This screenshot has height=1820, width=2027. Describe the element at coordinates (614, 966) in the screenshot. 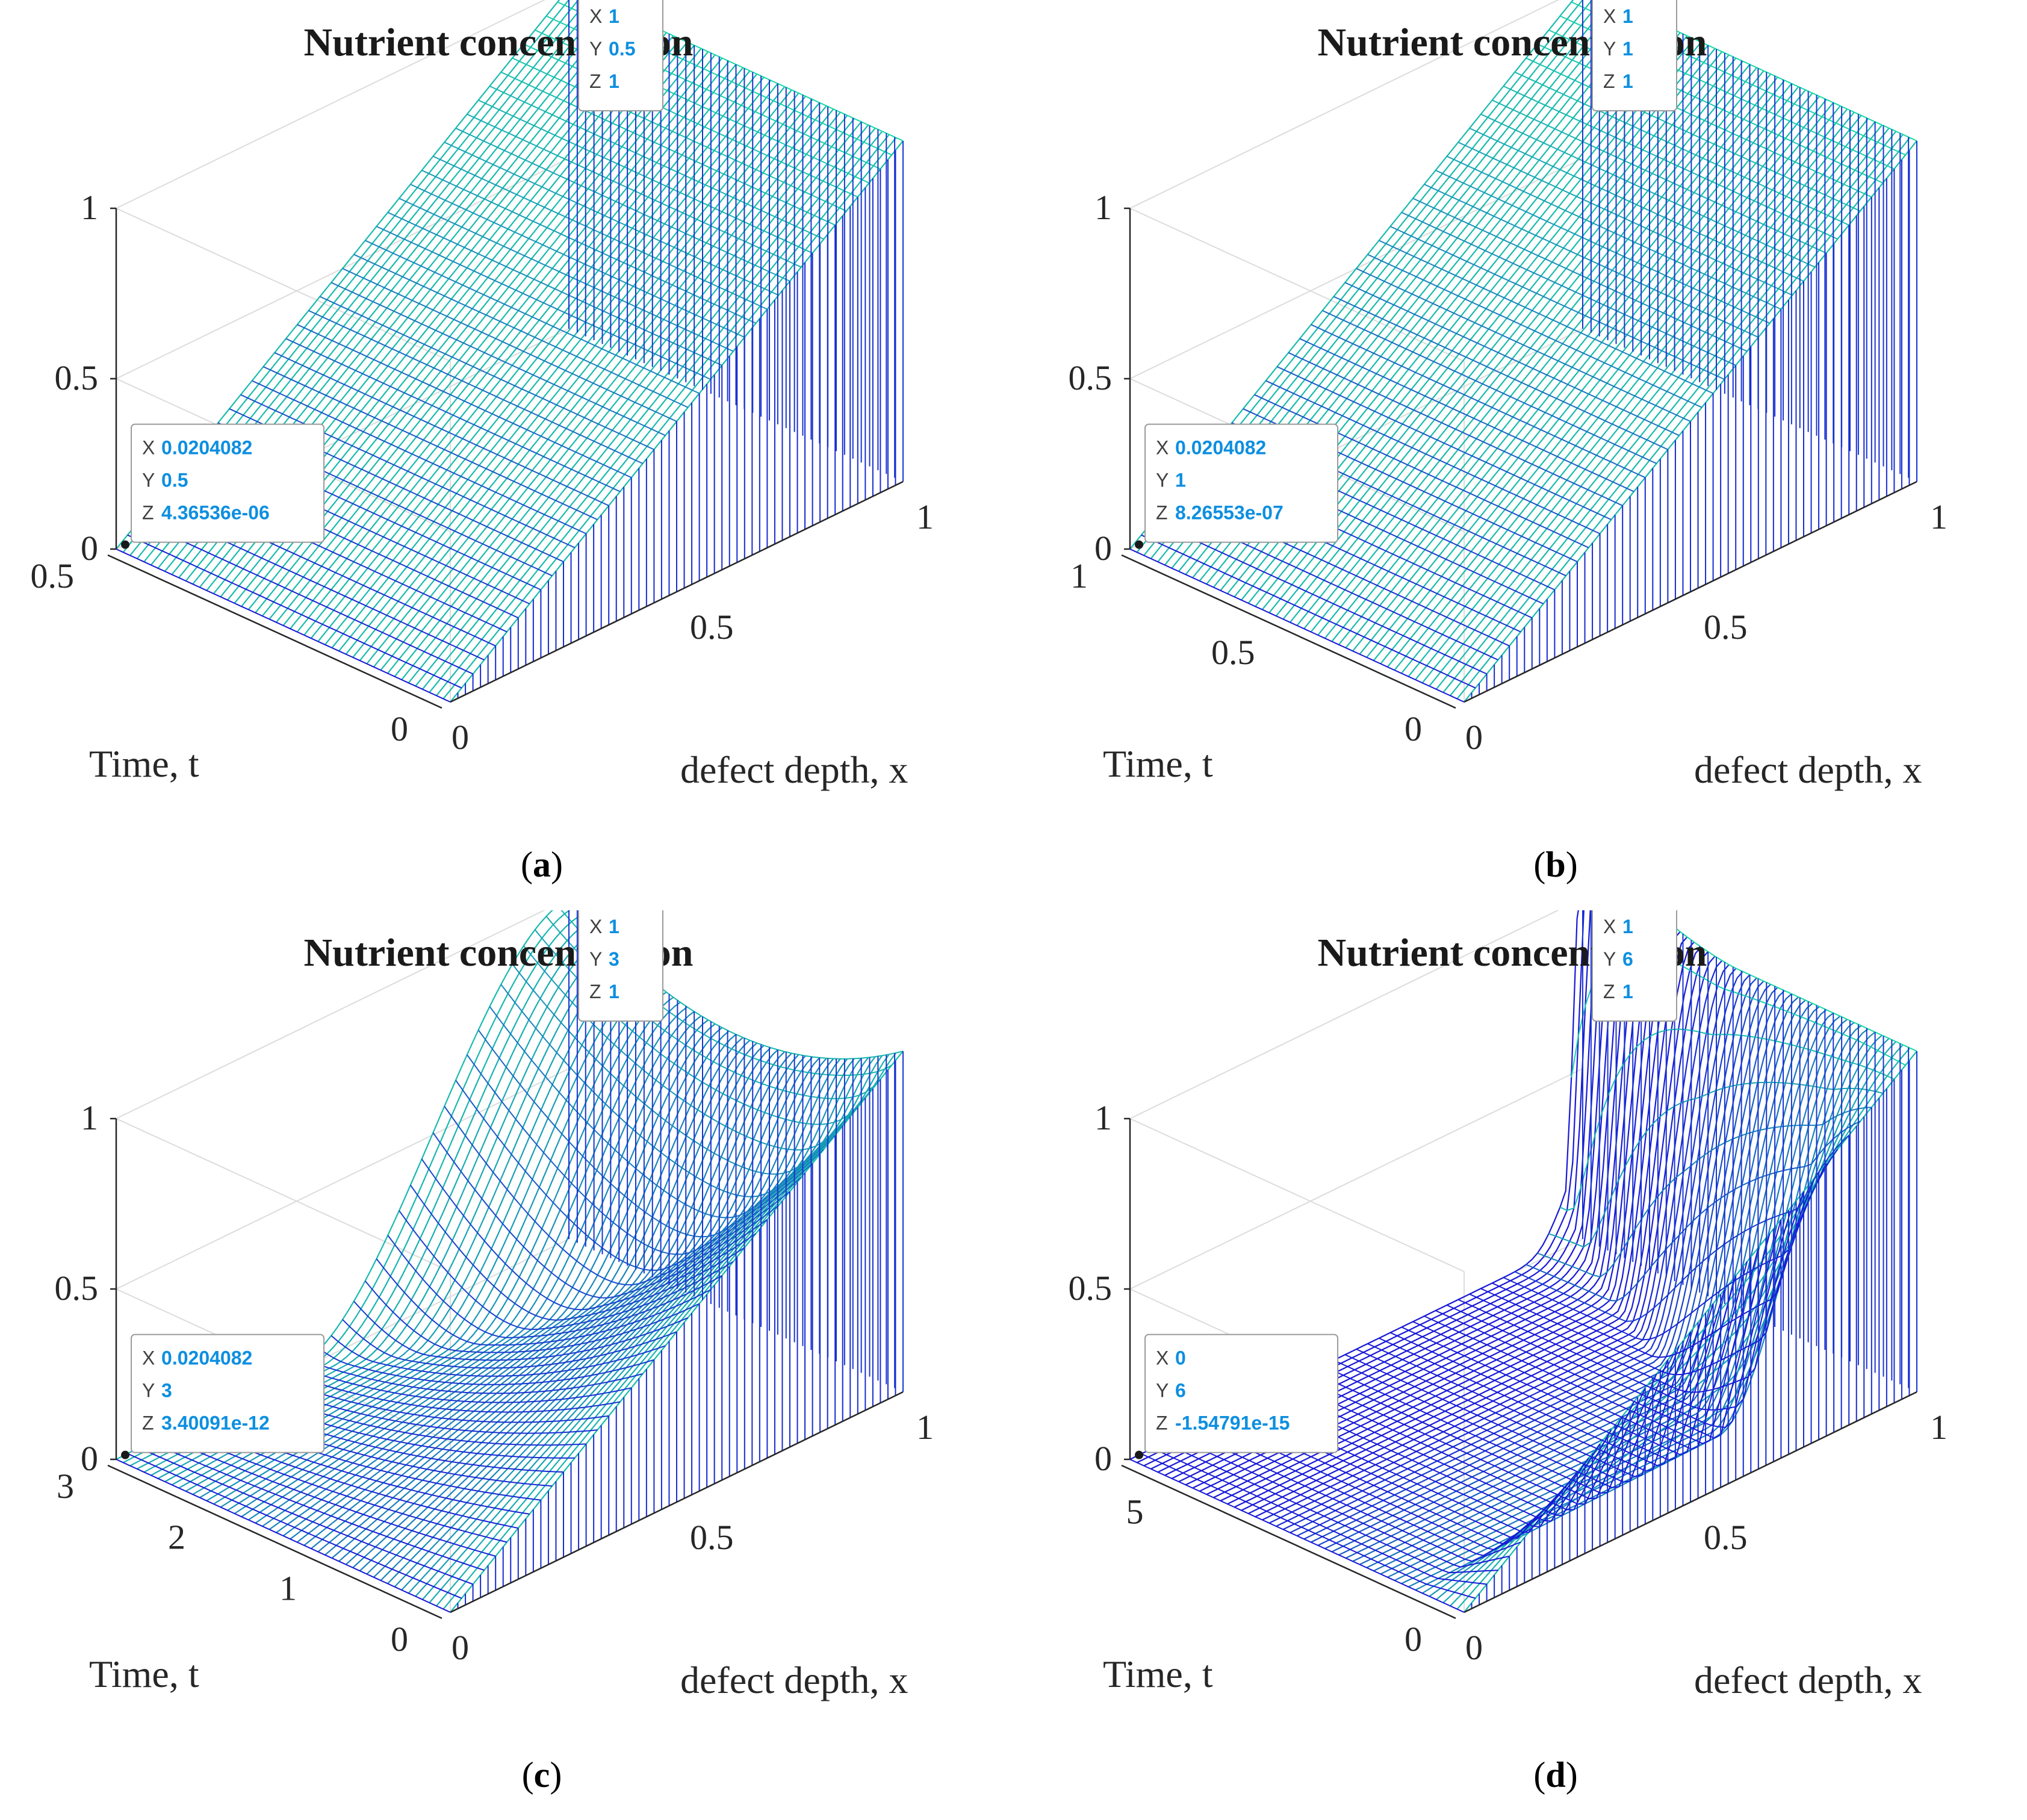

I see `datatip: X 1Y 3Z 1` at that location.